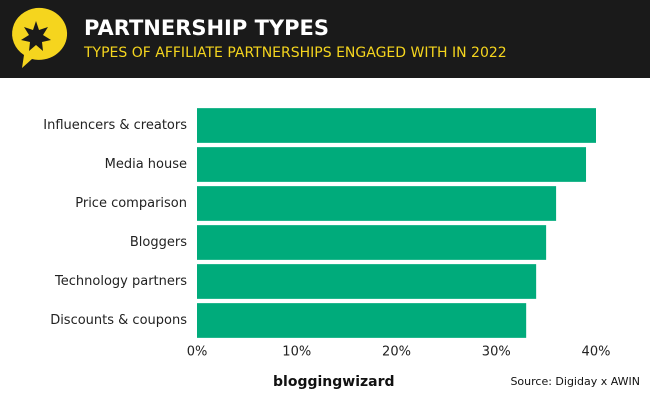  I want to click on brand: bloggingwizard, so click(334, 382).